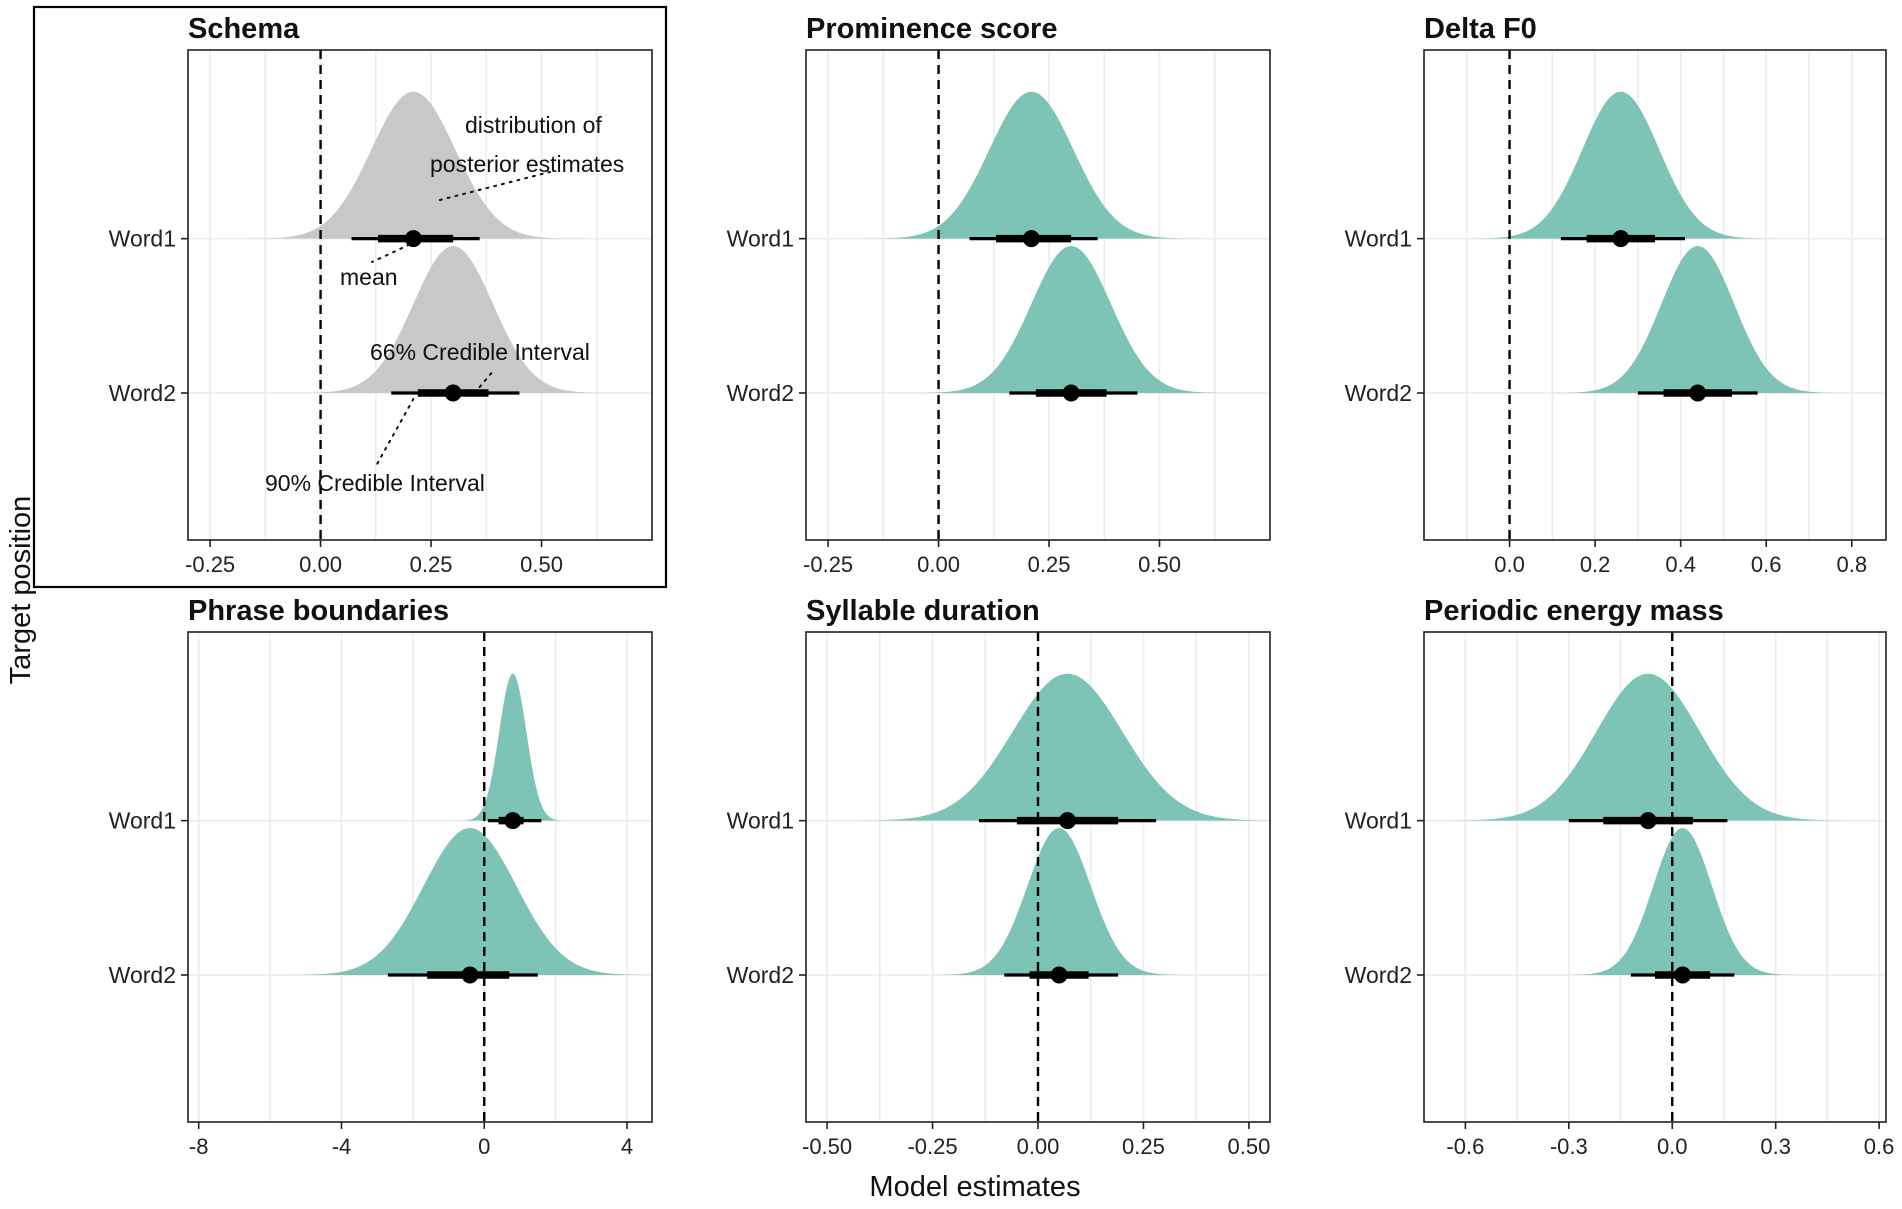 The height and width of the screenshot is (1209, 1902). Describe the element at coordinates (480, 352) in the screenshot. I see `annotation-ci66: 66% Credible Interval` at that location.